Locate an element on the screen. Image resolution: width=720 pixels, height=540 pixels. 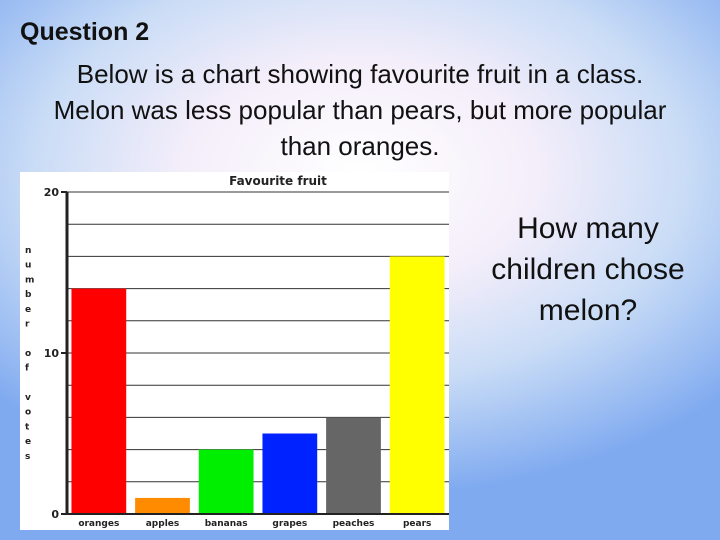
ask-line-1: How many is located at coordinates (588, 228).